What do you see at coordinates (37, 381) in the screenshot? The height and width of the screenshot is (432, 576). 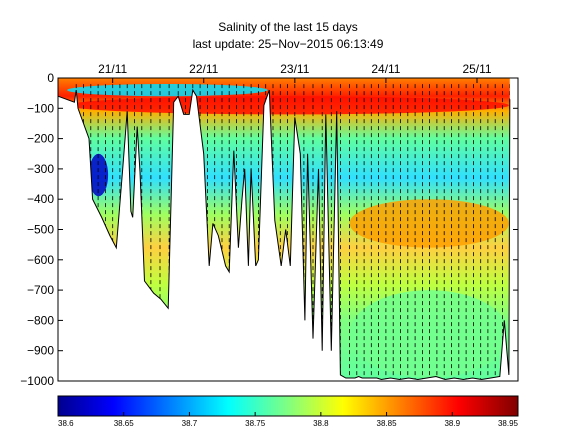 I see `y-tick-label: −1000` at bounding box center [37, 381].